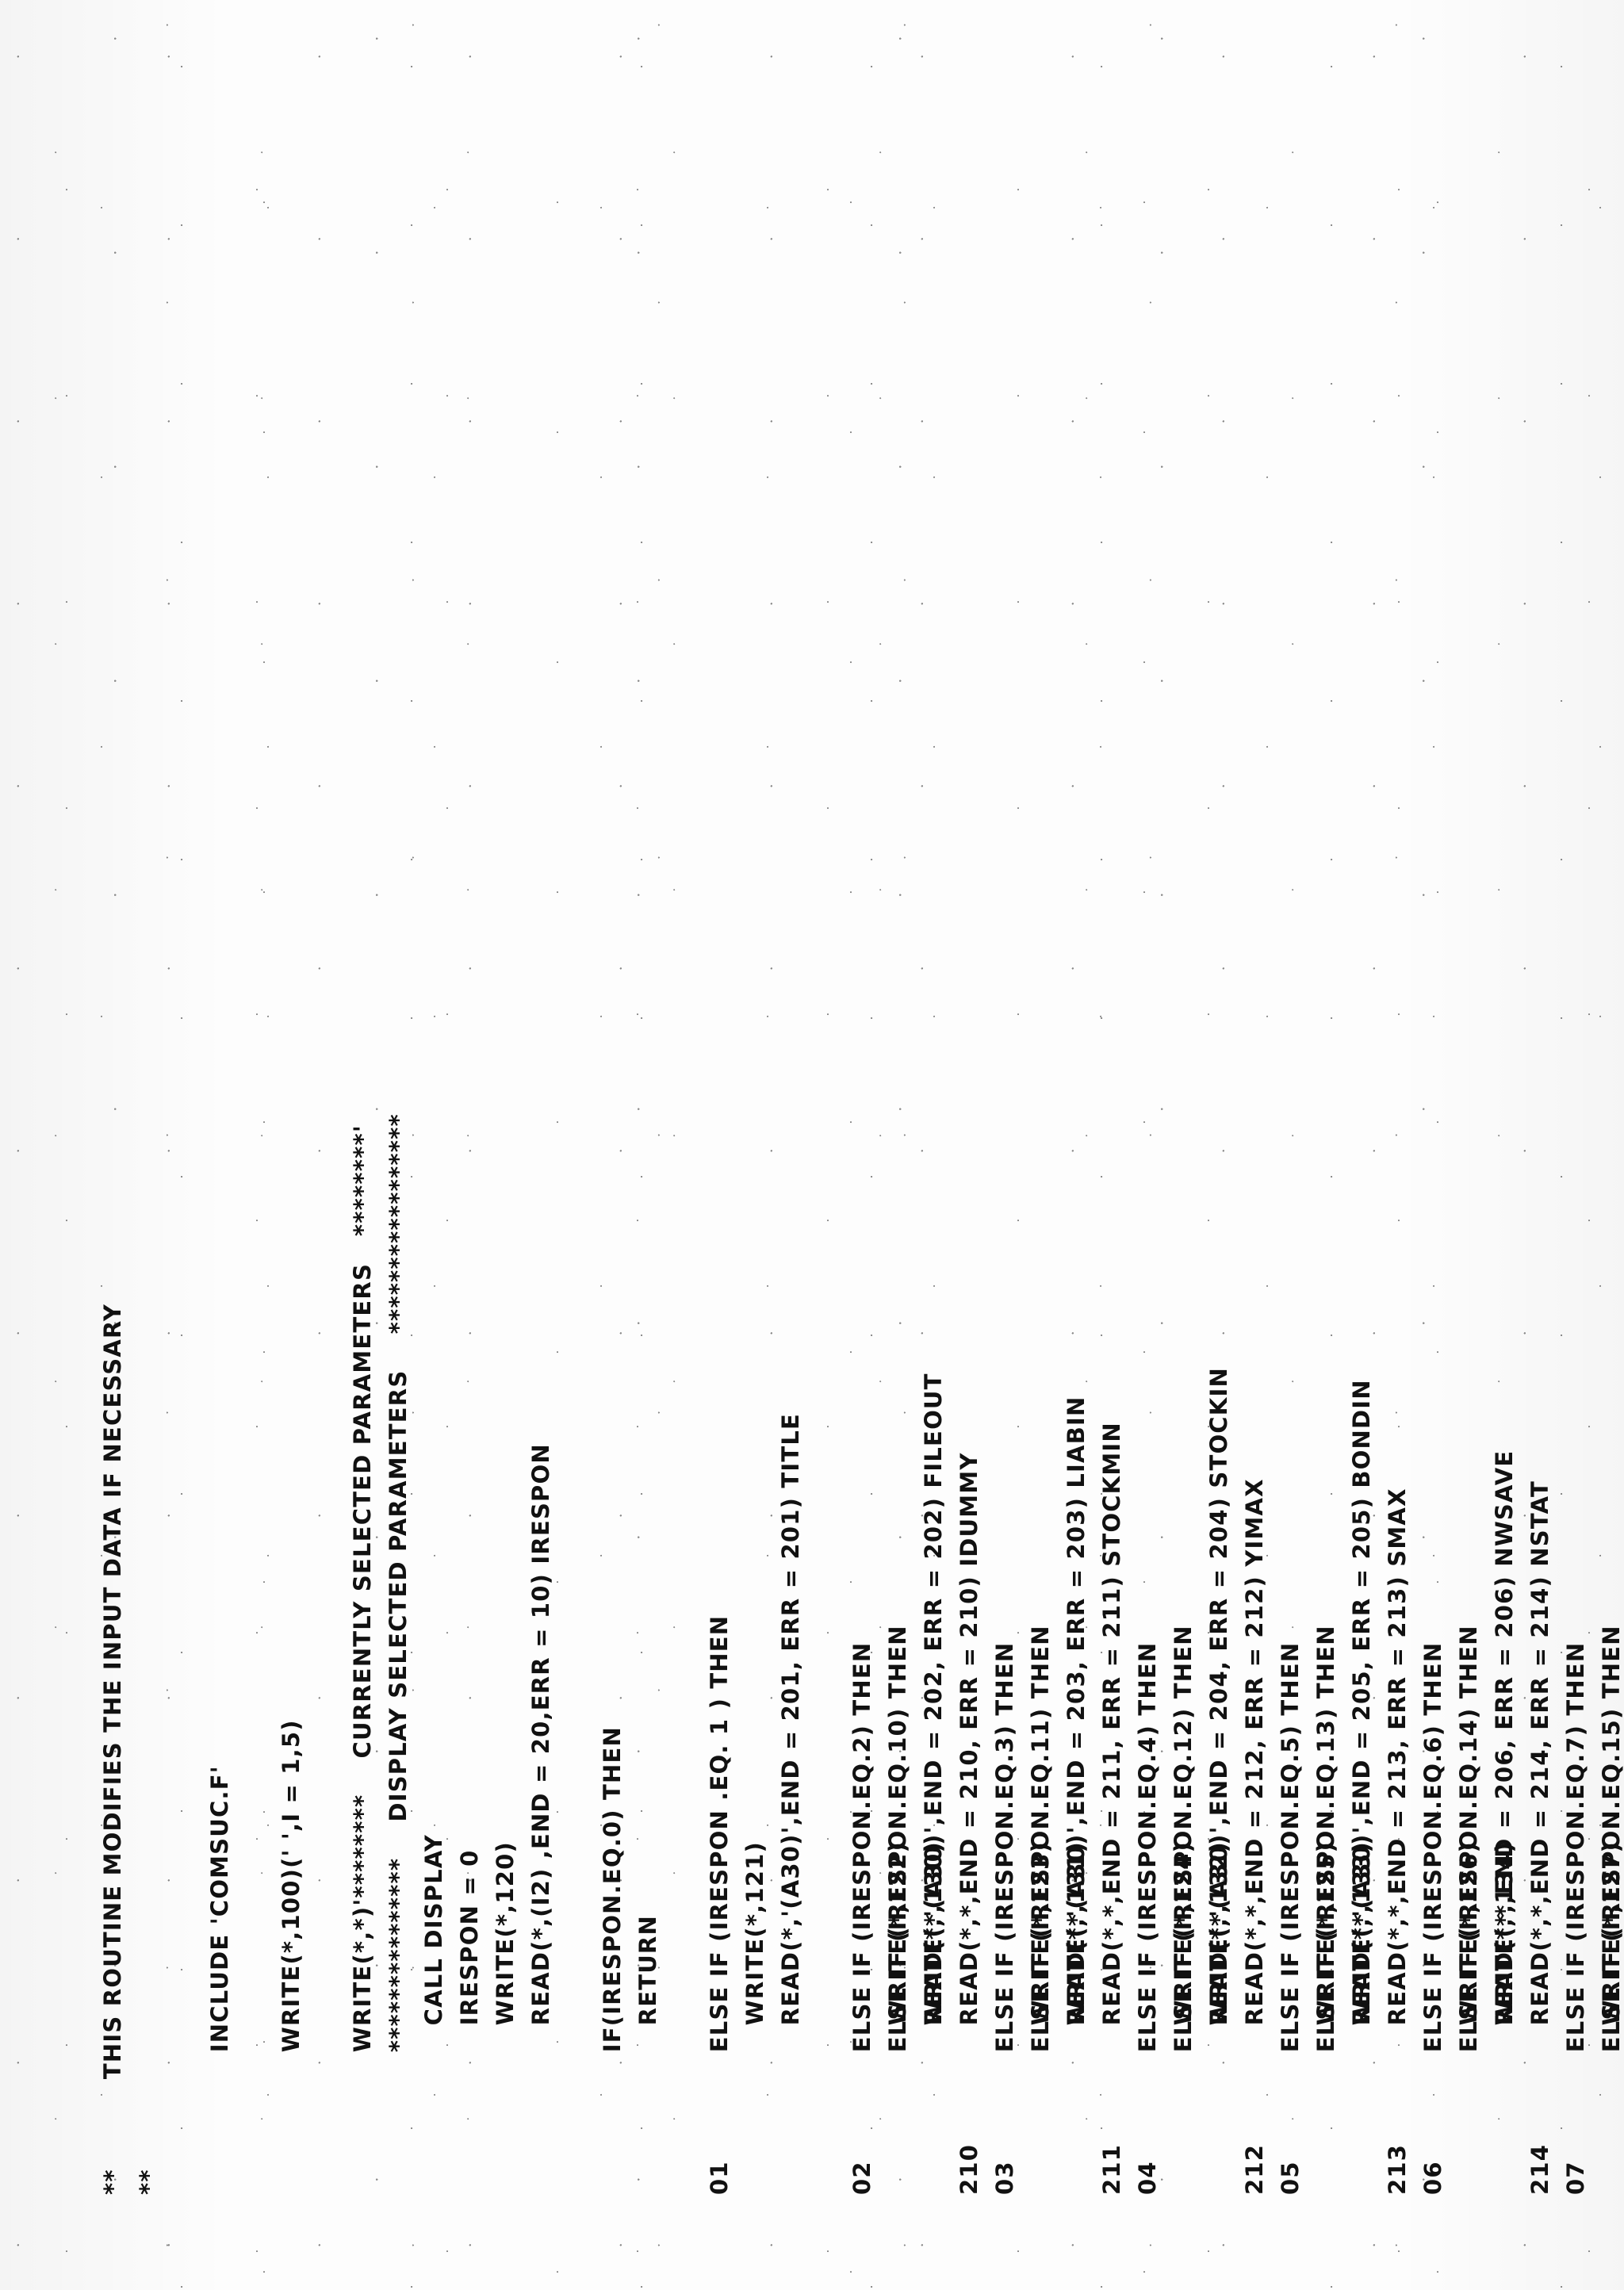  What do you see at coordinates (1539, 2169) in the screenshot?
I see `statement-label: 214` at bounding box center [1539, 2169].